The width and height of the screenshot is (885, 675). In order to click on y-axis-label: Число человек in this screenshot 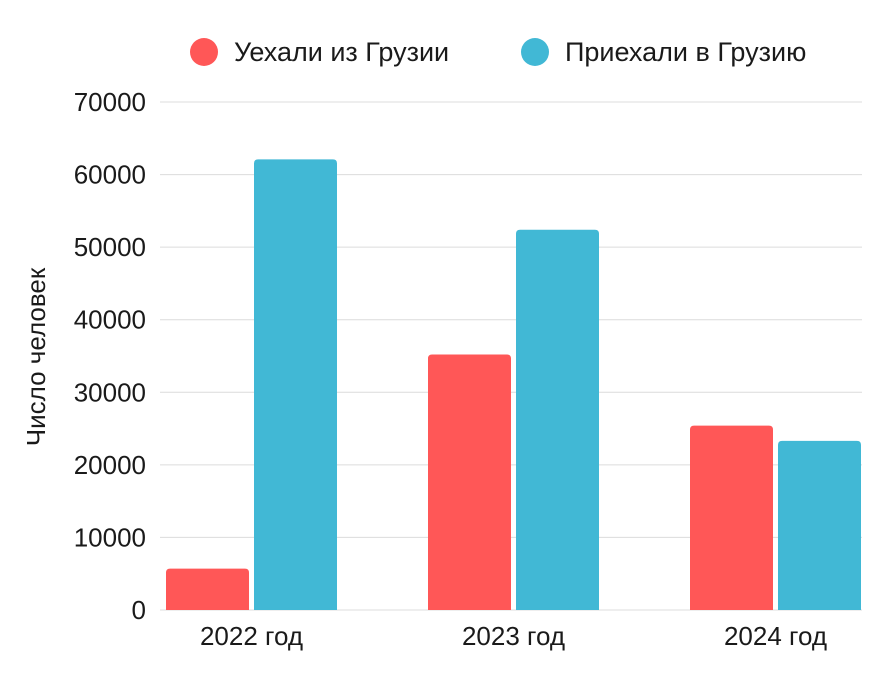, I will do `click(36, 356)`.